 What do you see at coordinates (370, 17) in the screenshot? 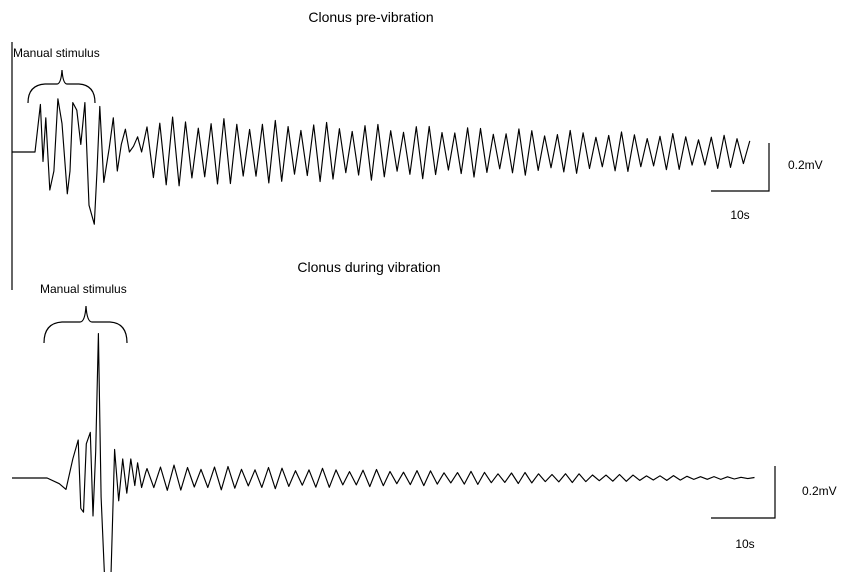
I see `panel-title-pre: Clonus pre-vibration` at bounding box center [370, 17].